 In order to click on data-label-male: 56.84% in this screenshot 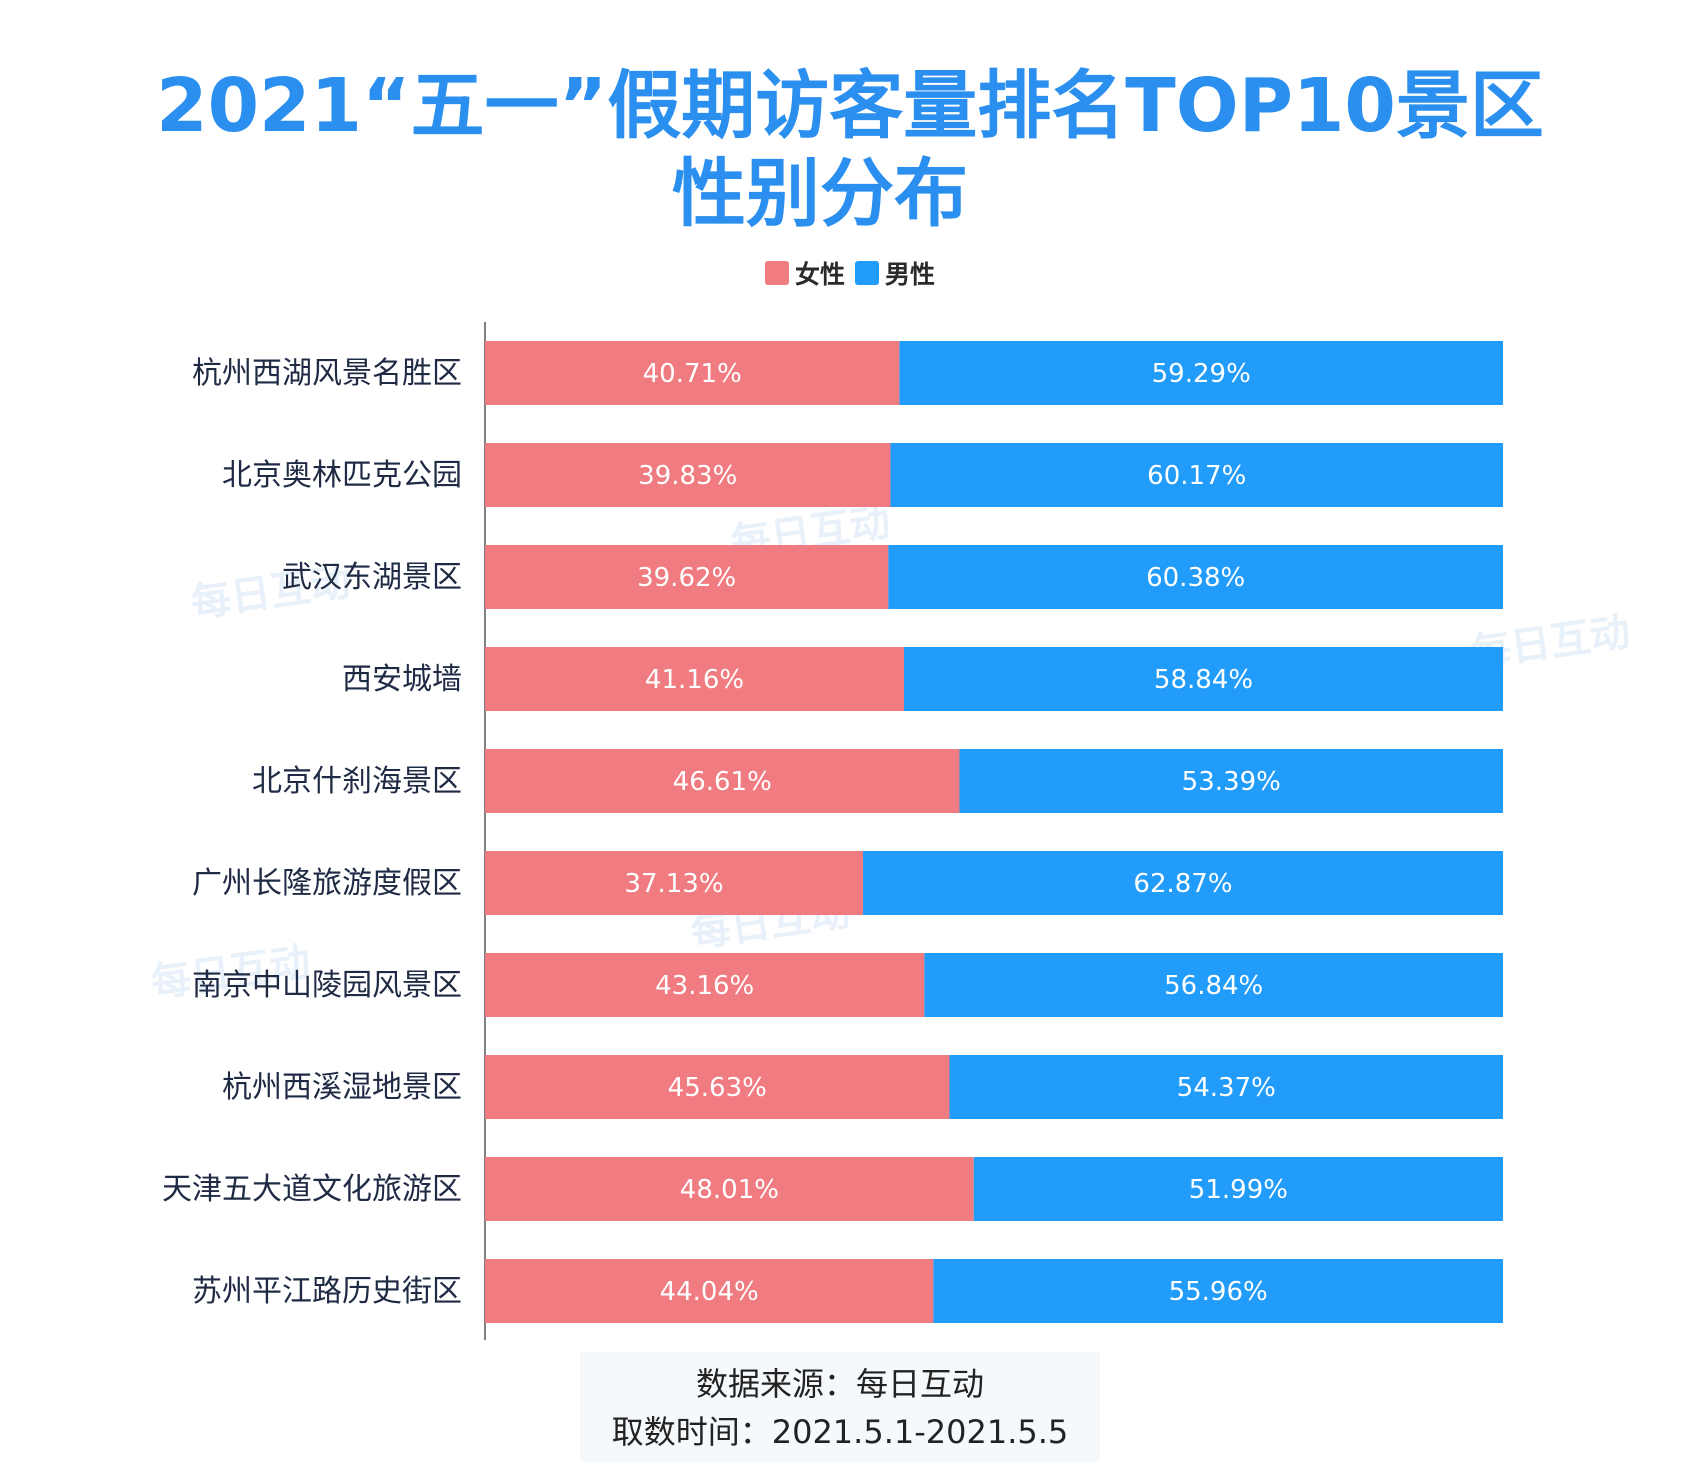, I will do `click(1213, 986)`.